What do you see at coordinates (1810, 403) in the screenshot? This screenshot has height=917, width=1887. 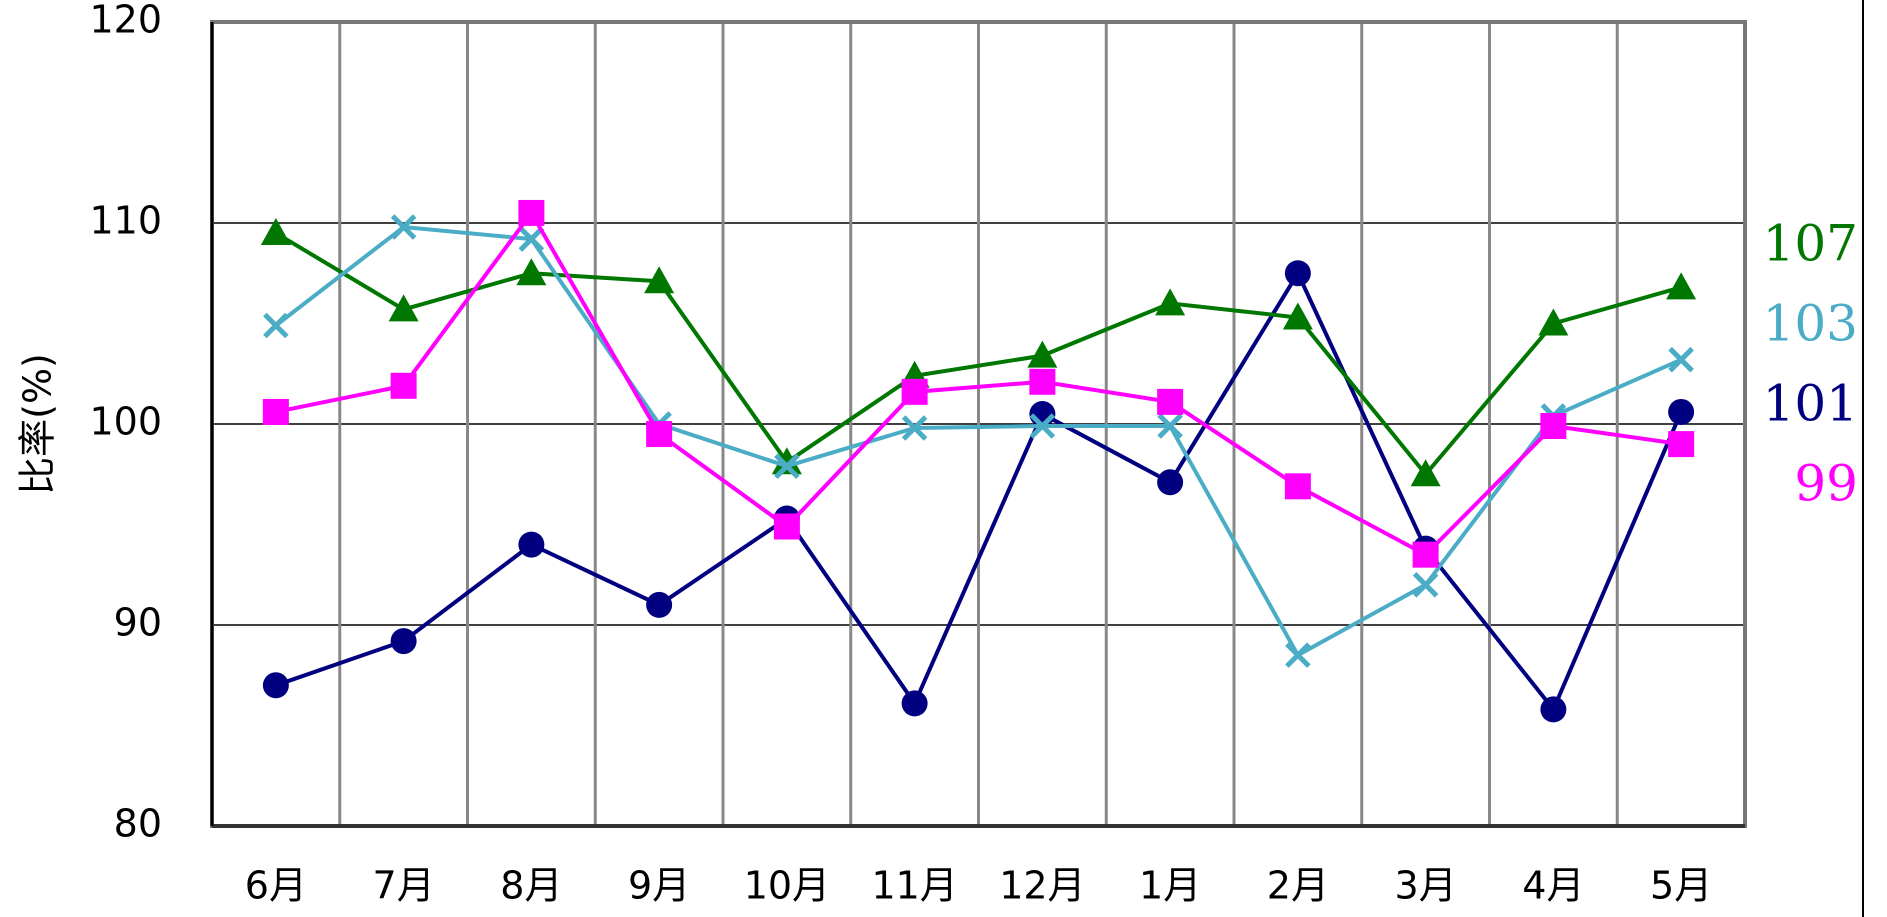 I see `end-label: 101` at bounding box center [1810, 403].